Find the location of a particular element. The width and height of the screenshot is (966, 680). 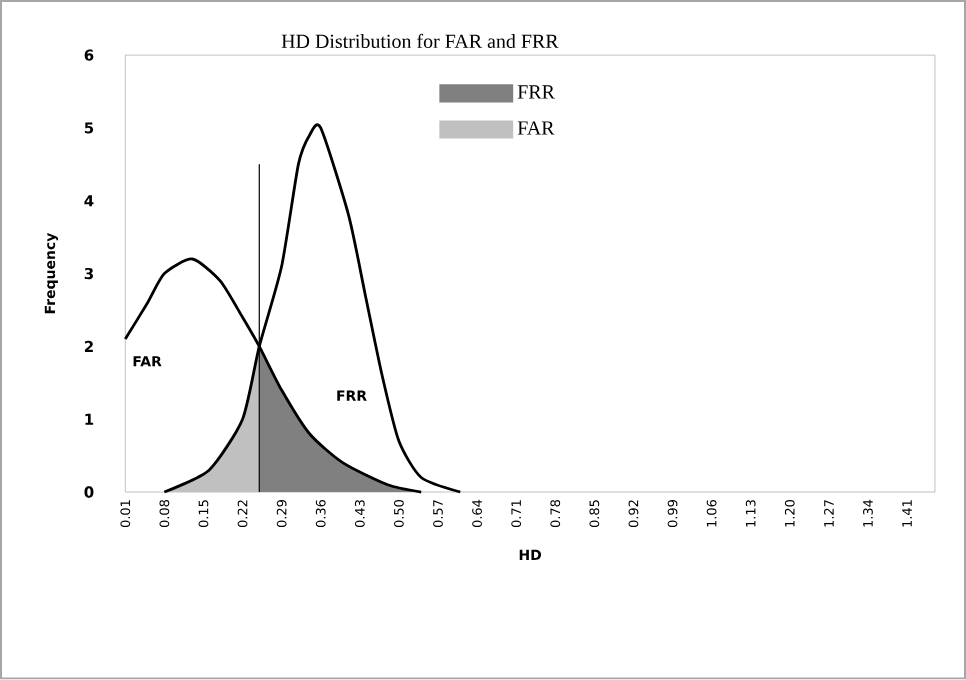

legend-label: FRR is located at coordinates (536, 92).